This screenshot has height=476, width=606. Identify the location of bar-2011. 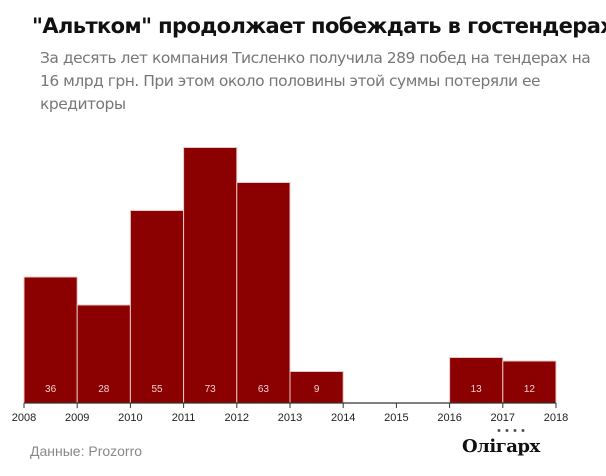
(210, 275).